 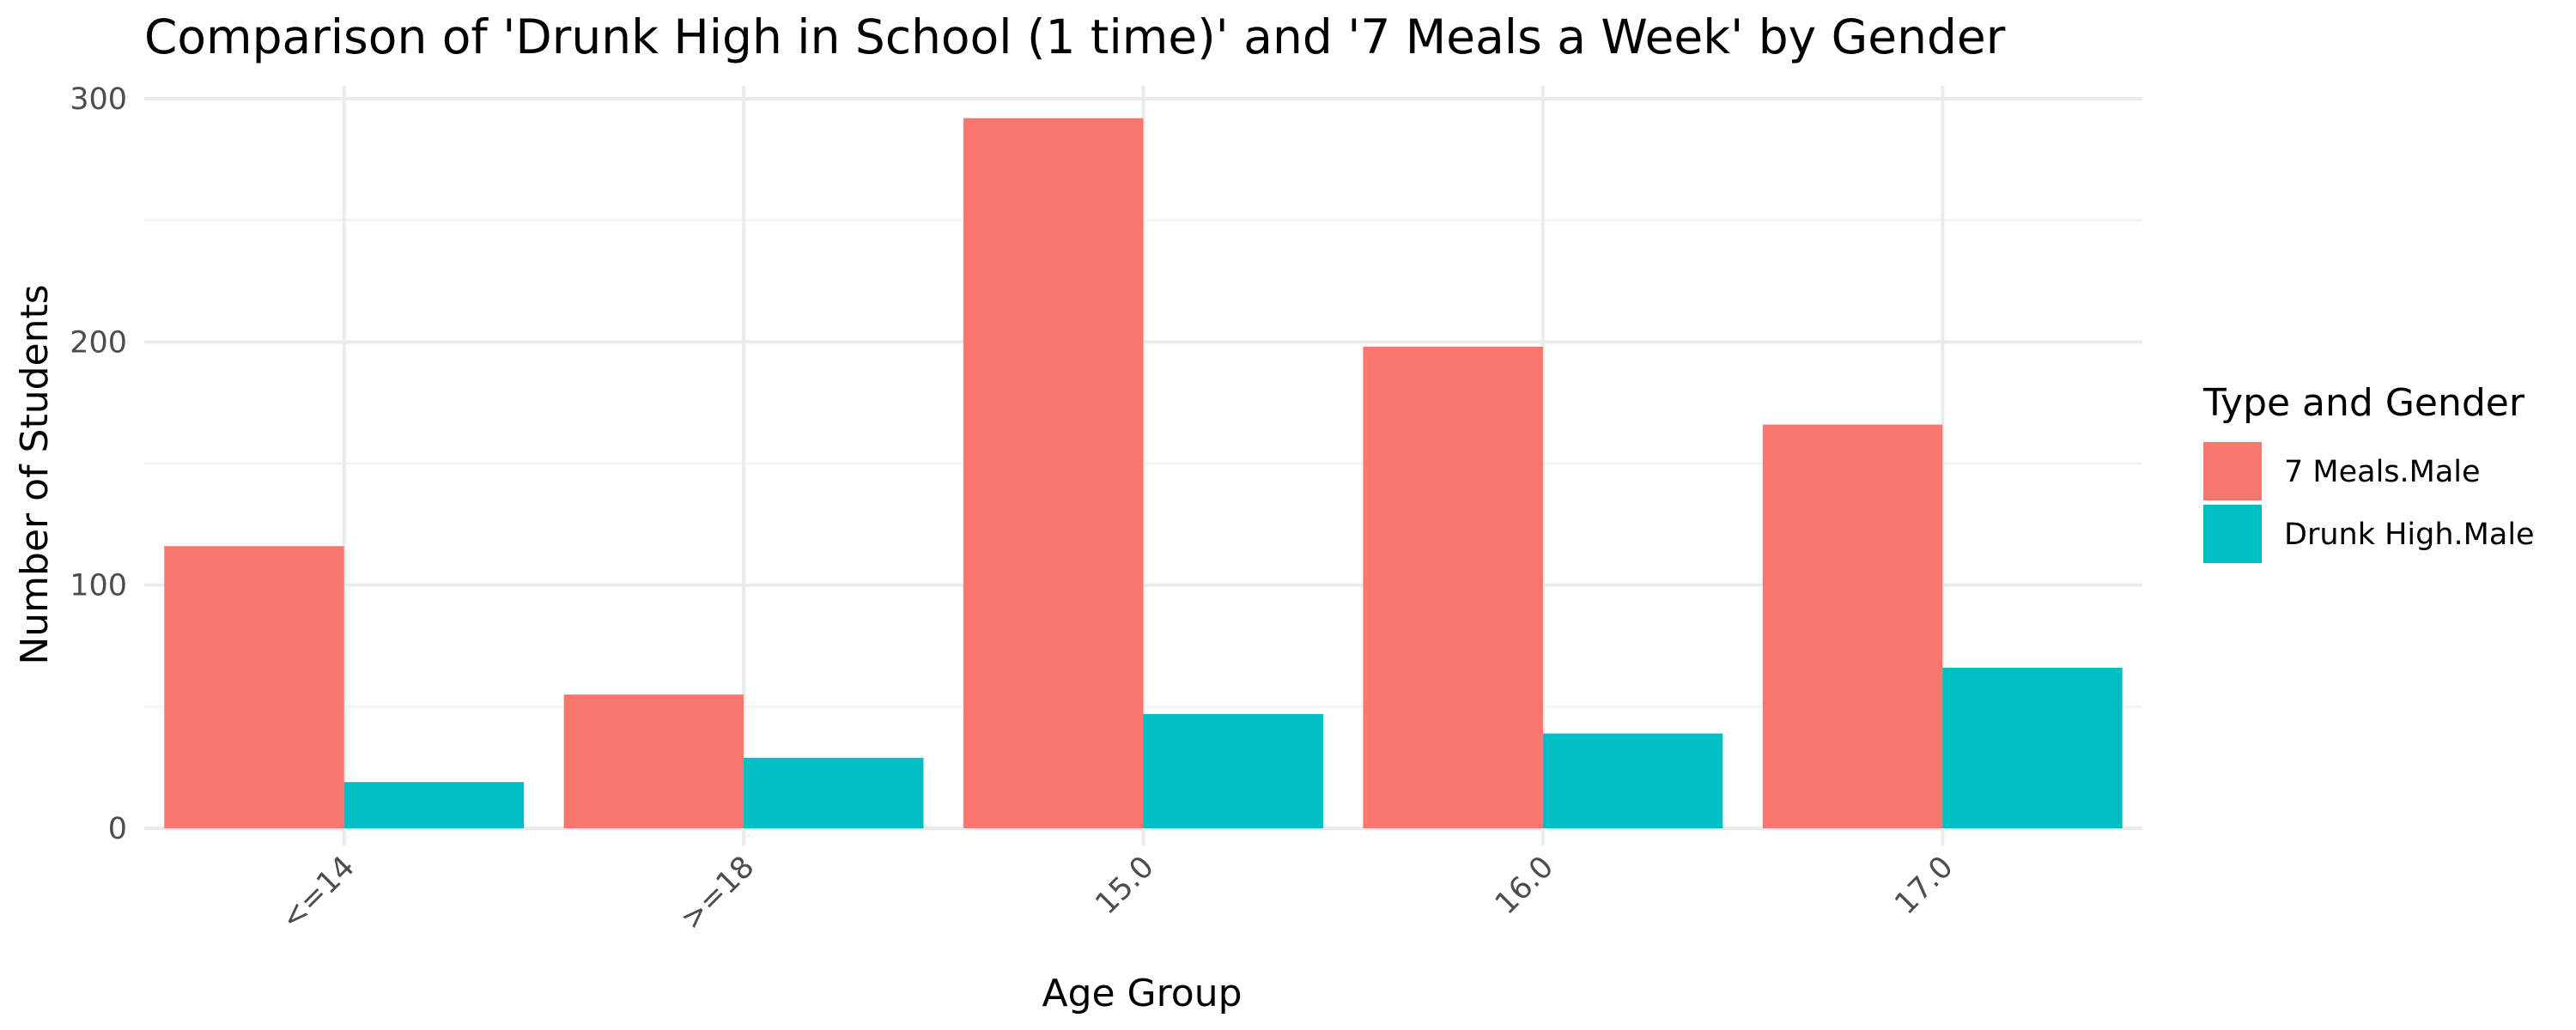 I want to click on x-axis-ticks: <=14 >=18 15.0 16.0 17.0, so click(x=1118, y=893).